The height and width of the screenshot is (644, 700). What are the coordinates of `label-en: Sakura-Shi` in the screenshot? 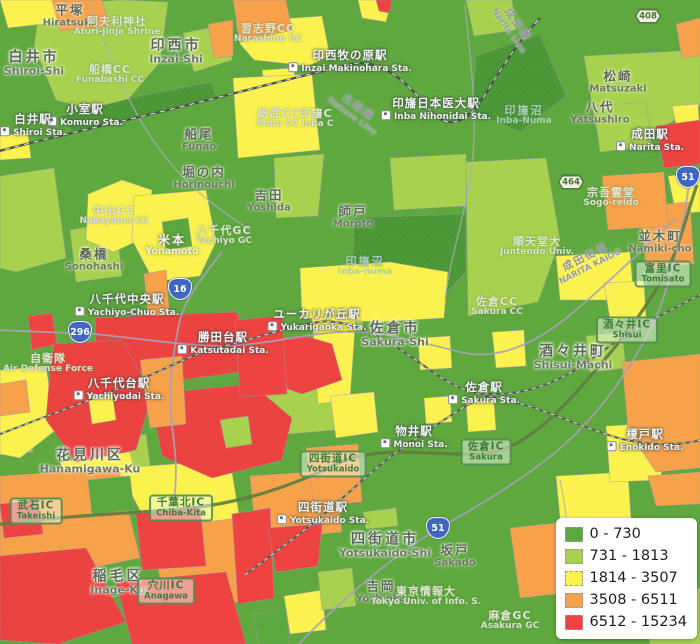 It's located at (395, 342).